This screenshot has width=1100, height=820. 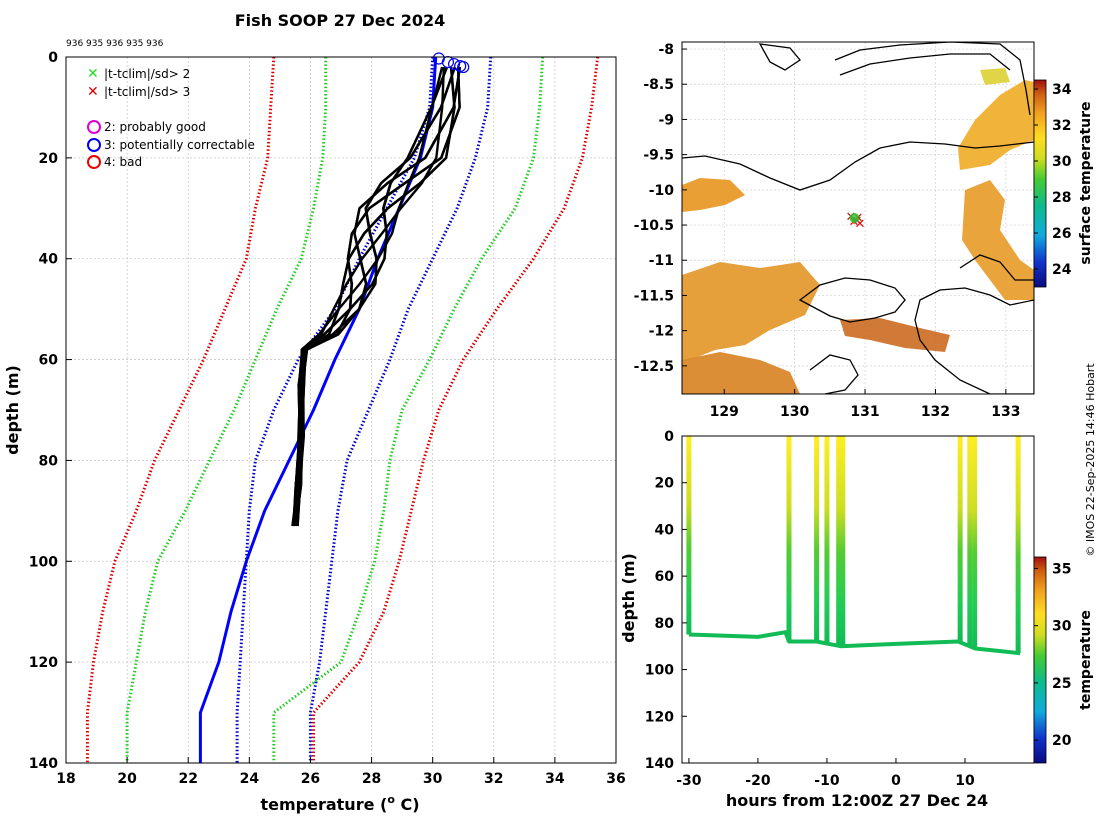 I want to click on time-y-tick-label: 100, so click(x=659, y=671).